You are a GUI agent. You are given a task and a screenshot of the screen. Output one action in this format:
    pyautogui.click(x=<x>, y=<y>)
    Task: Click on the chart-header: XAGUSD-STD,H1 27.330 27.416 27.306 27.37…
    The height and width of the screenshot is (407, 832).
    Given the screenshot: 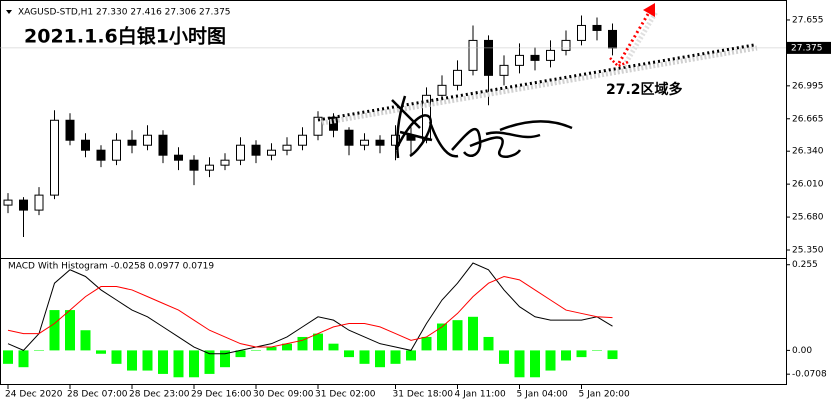 What is the action you would take?
    pyautogui.click(x=124, y=13)
    